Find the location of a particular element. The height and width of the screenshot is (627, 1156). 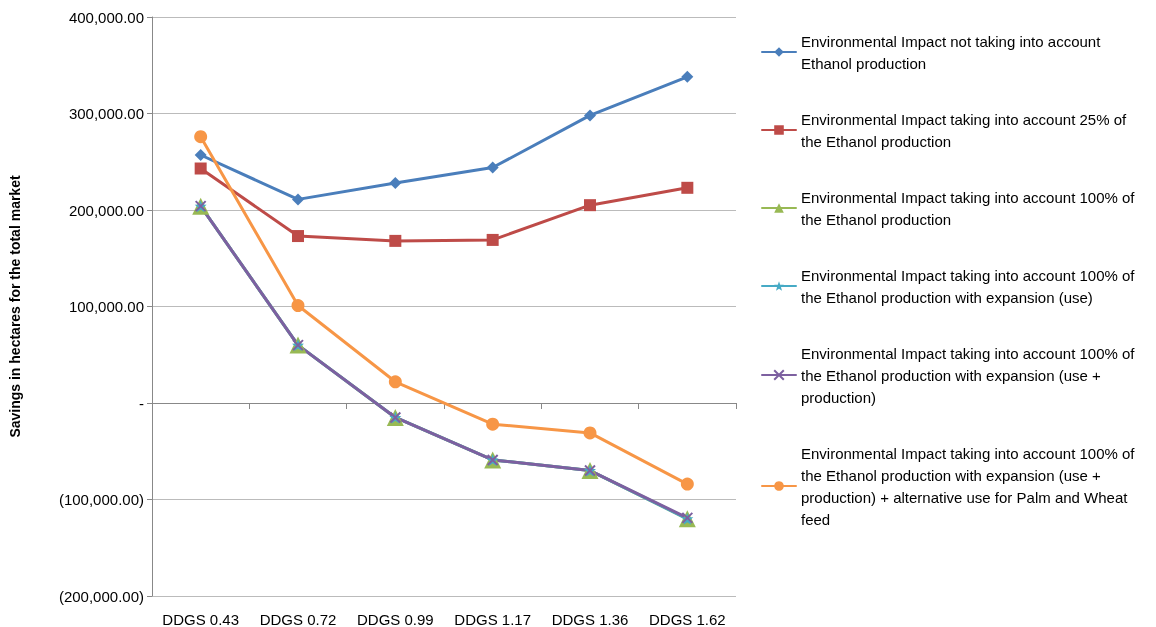

legend-label: Environmental Impact taking into account 25% of the Ethanol production is located at coordinates (966, 130).